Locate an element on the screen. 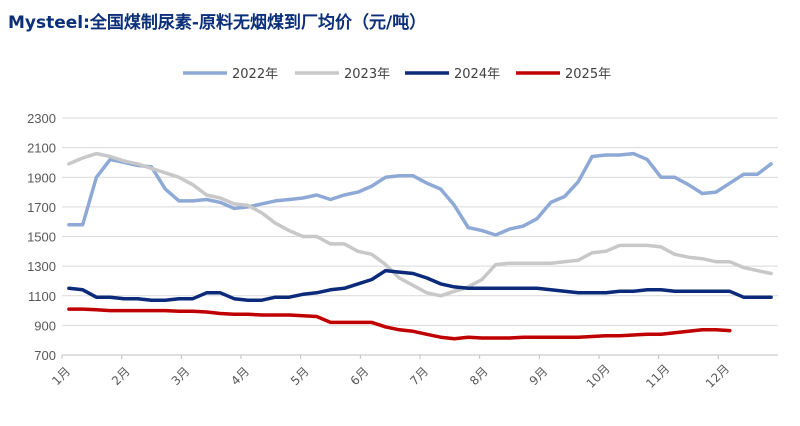 The width and height of the screenshot is (800, 426). x-tick-label: 3月 is located at coordinates (181, 376).